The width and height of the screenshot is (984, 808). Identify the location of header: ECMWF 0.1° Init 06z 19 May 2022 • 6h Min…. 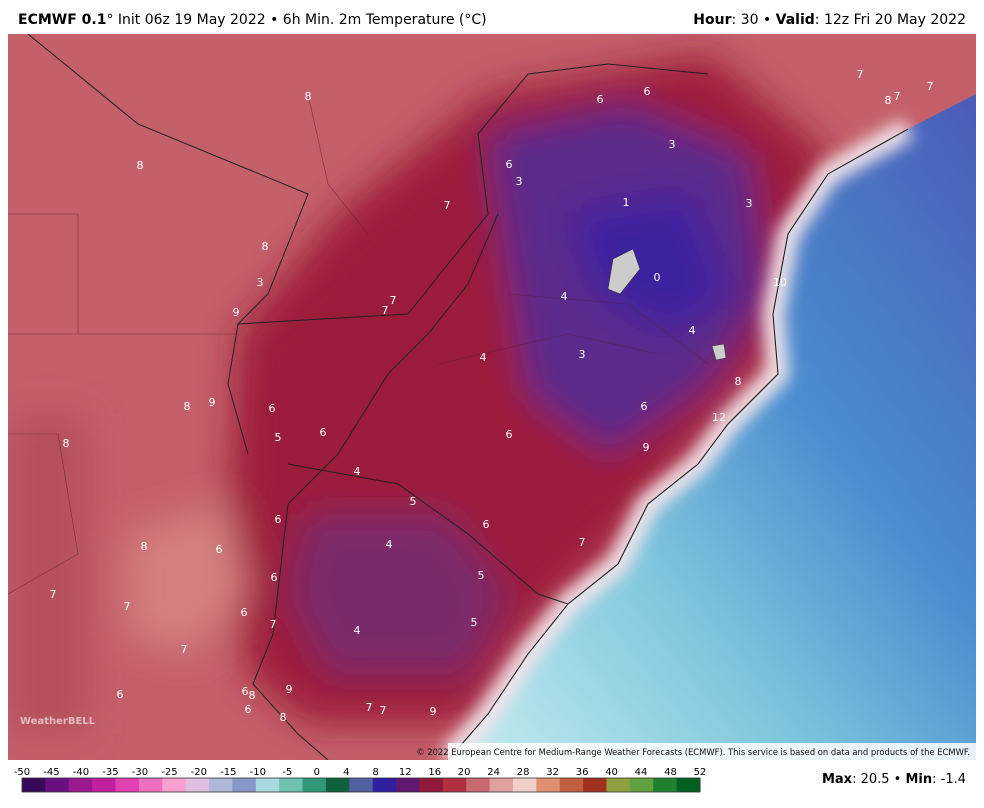
(492, 17).